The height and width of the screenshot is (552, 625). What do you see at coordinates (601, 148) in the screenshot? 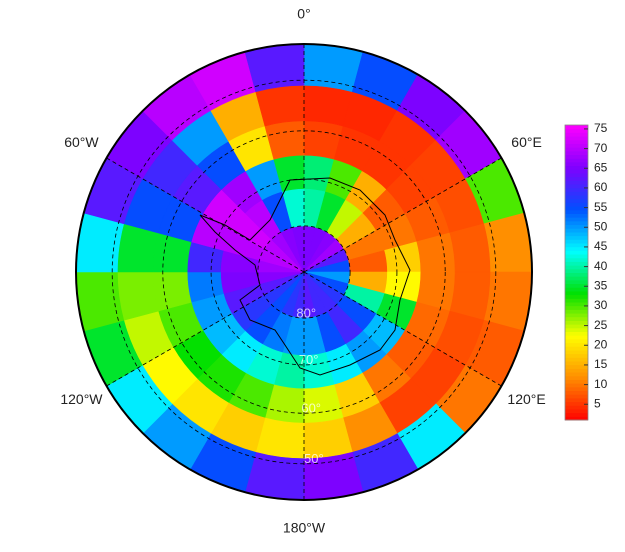
I see `colorbar-label: 70` at bounding box center [601, 148].